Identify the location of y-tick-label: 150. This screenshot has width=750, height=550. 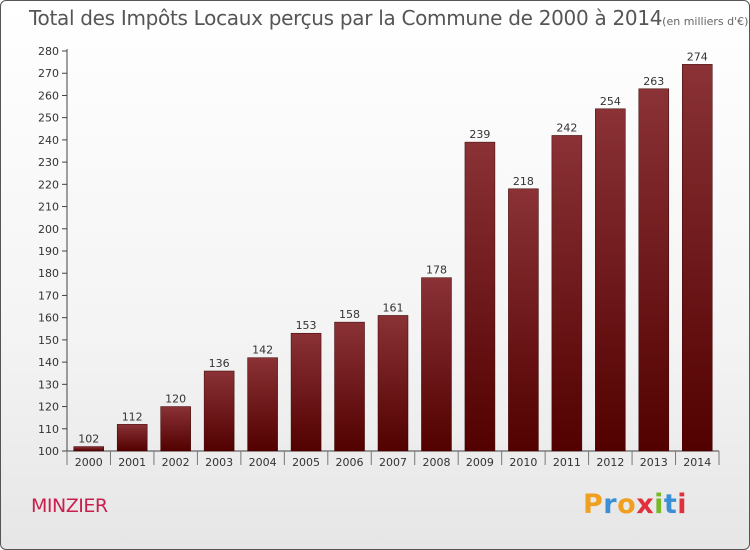
(48, 340).